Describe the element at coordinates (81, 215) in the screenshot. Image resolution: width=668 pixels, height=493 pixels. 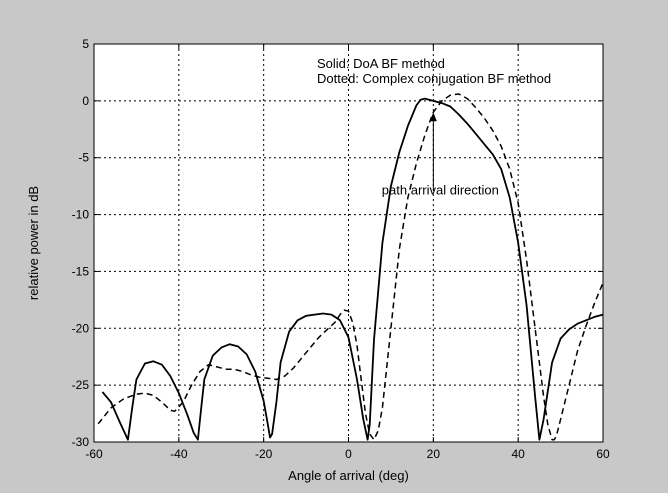
I see `y-tick-label: -10` at that location.